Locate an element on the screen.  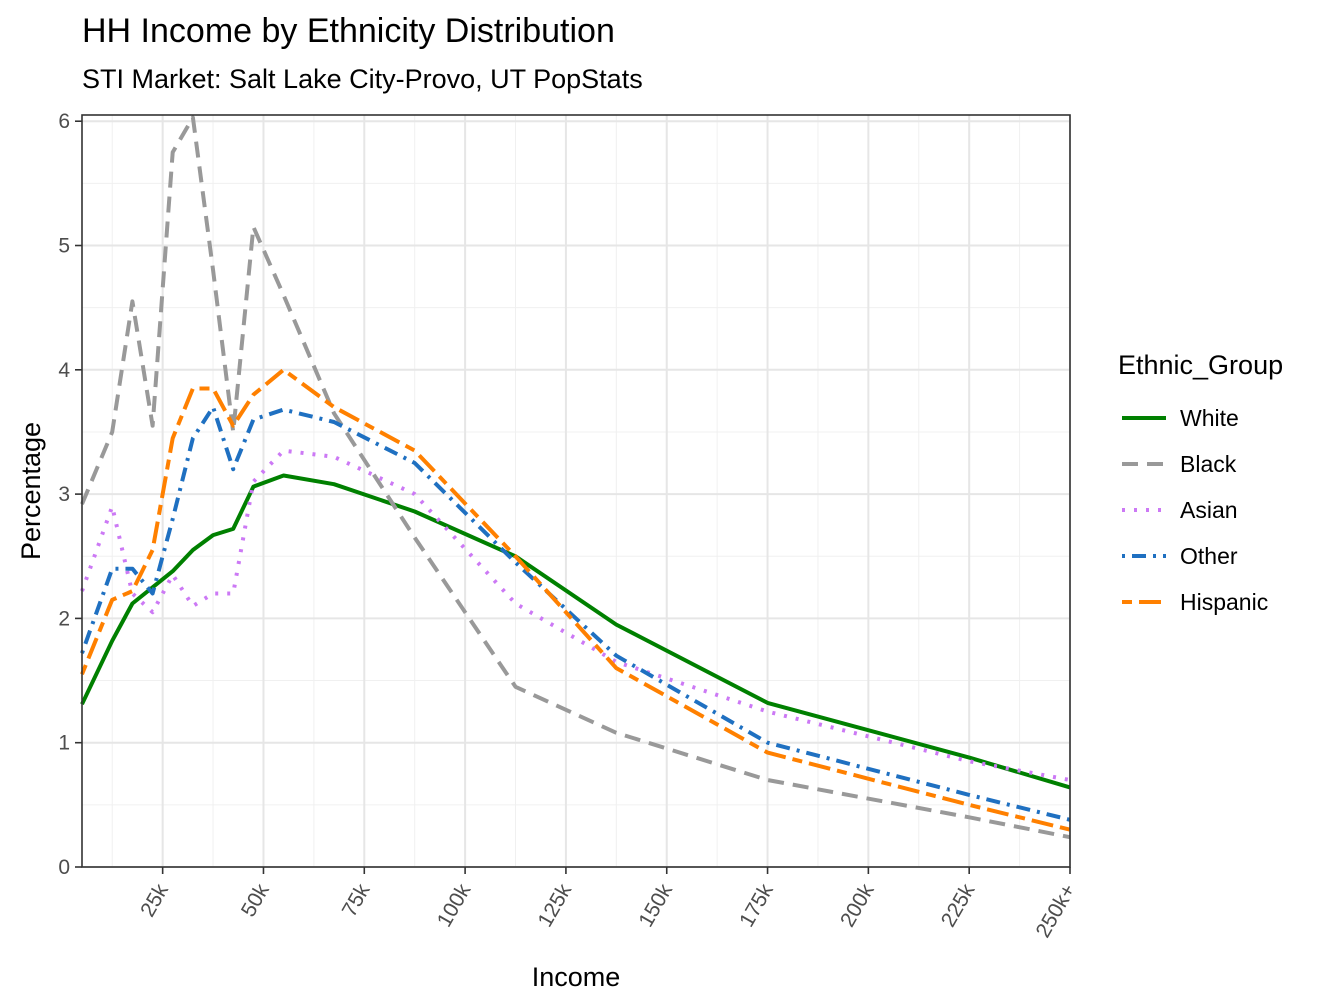
x-tick-label: 25k is located at coordinates (154, 900).